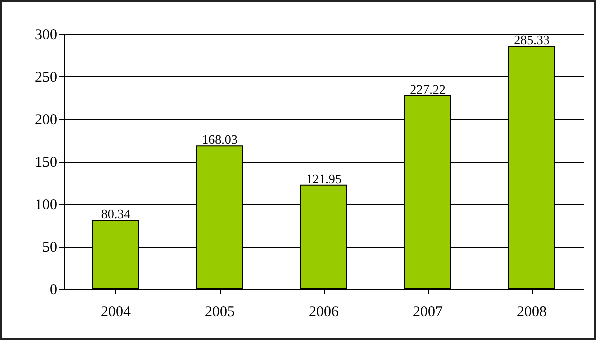  What do you see at coordinates (46, 36) in the screenshot?
I see `y-tick-label: 300` at bounding box center [46, 36].